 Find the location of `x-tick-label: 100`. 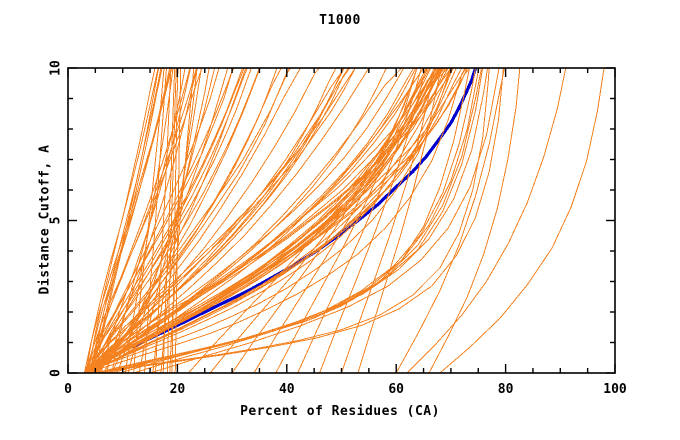

x-tick-label: 100 is located at coordinates (615, 389).